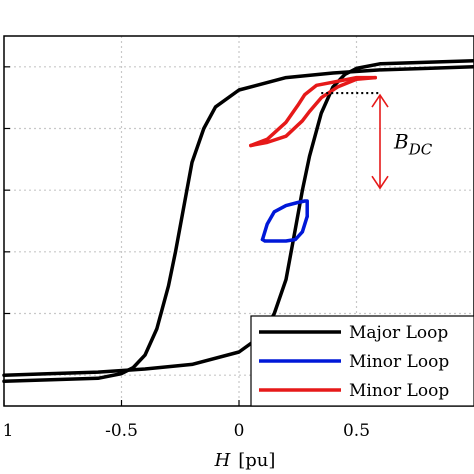 This screenshot has width=474, height=474. What do you see at coordinates (186, 420) in the screenshot?
I see `x-ticks: 1 -0.5 0 0.5` at bounding box center [186, 420].